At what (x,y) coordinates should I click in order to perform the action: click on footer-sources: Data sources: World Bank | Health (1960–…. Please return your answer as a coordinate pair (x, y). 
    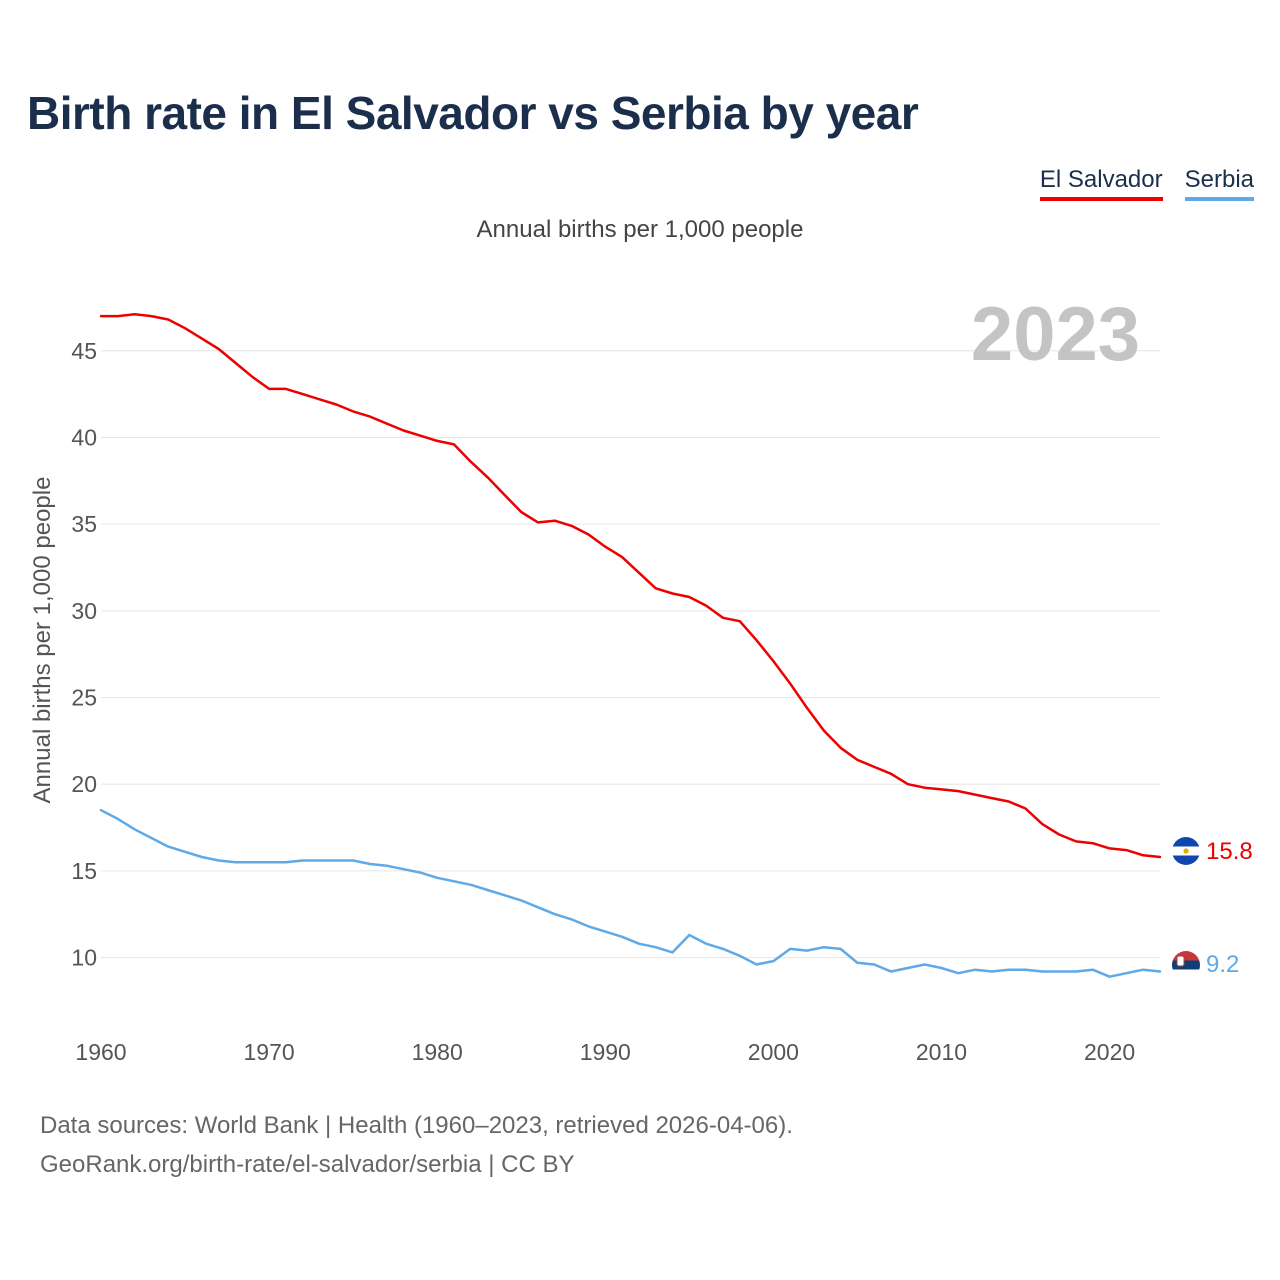
    Looking at the image, I should click on (416, 1125).